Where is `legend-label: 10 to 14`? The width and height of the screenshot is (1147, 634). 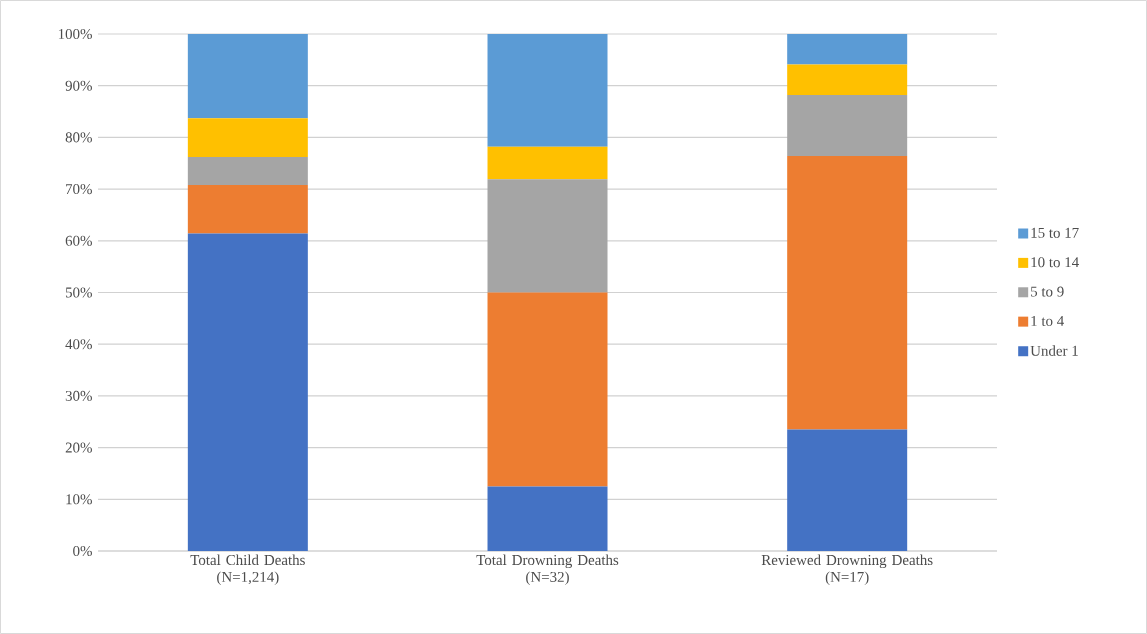
legend-label: 10 to 14 is located at coordinates (1055, 262).